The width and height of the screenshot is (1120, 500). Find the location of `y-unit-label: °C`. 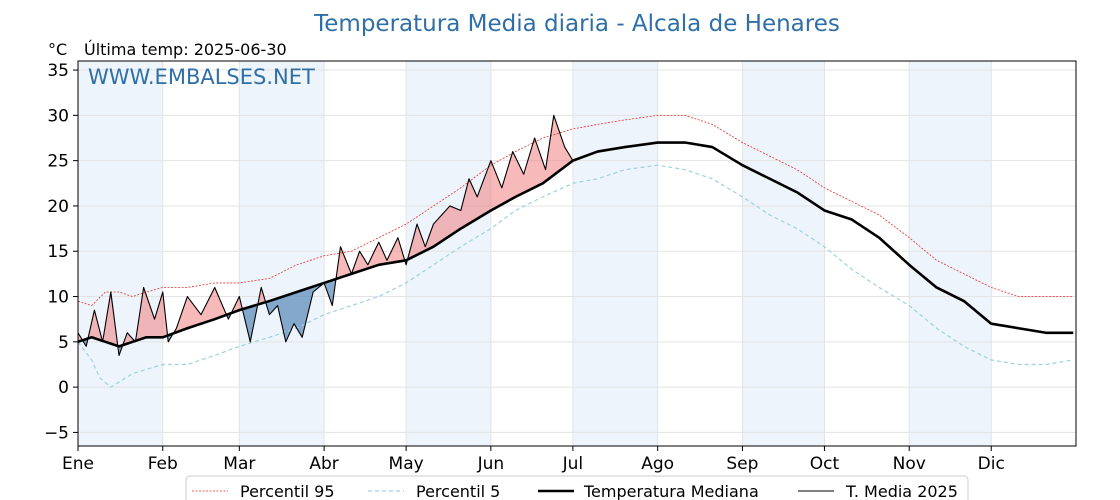

y-unit-label: °C is located at coordinates (57, 49).